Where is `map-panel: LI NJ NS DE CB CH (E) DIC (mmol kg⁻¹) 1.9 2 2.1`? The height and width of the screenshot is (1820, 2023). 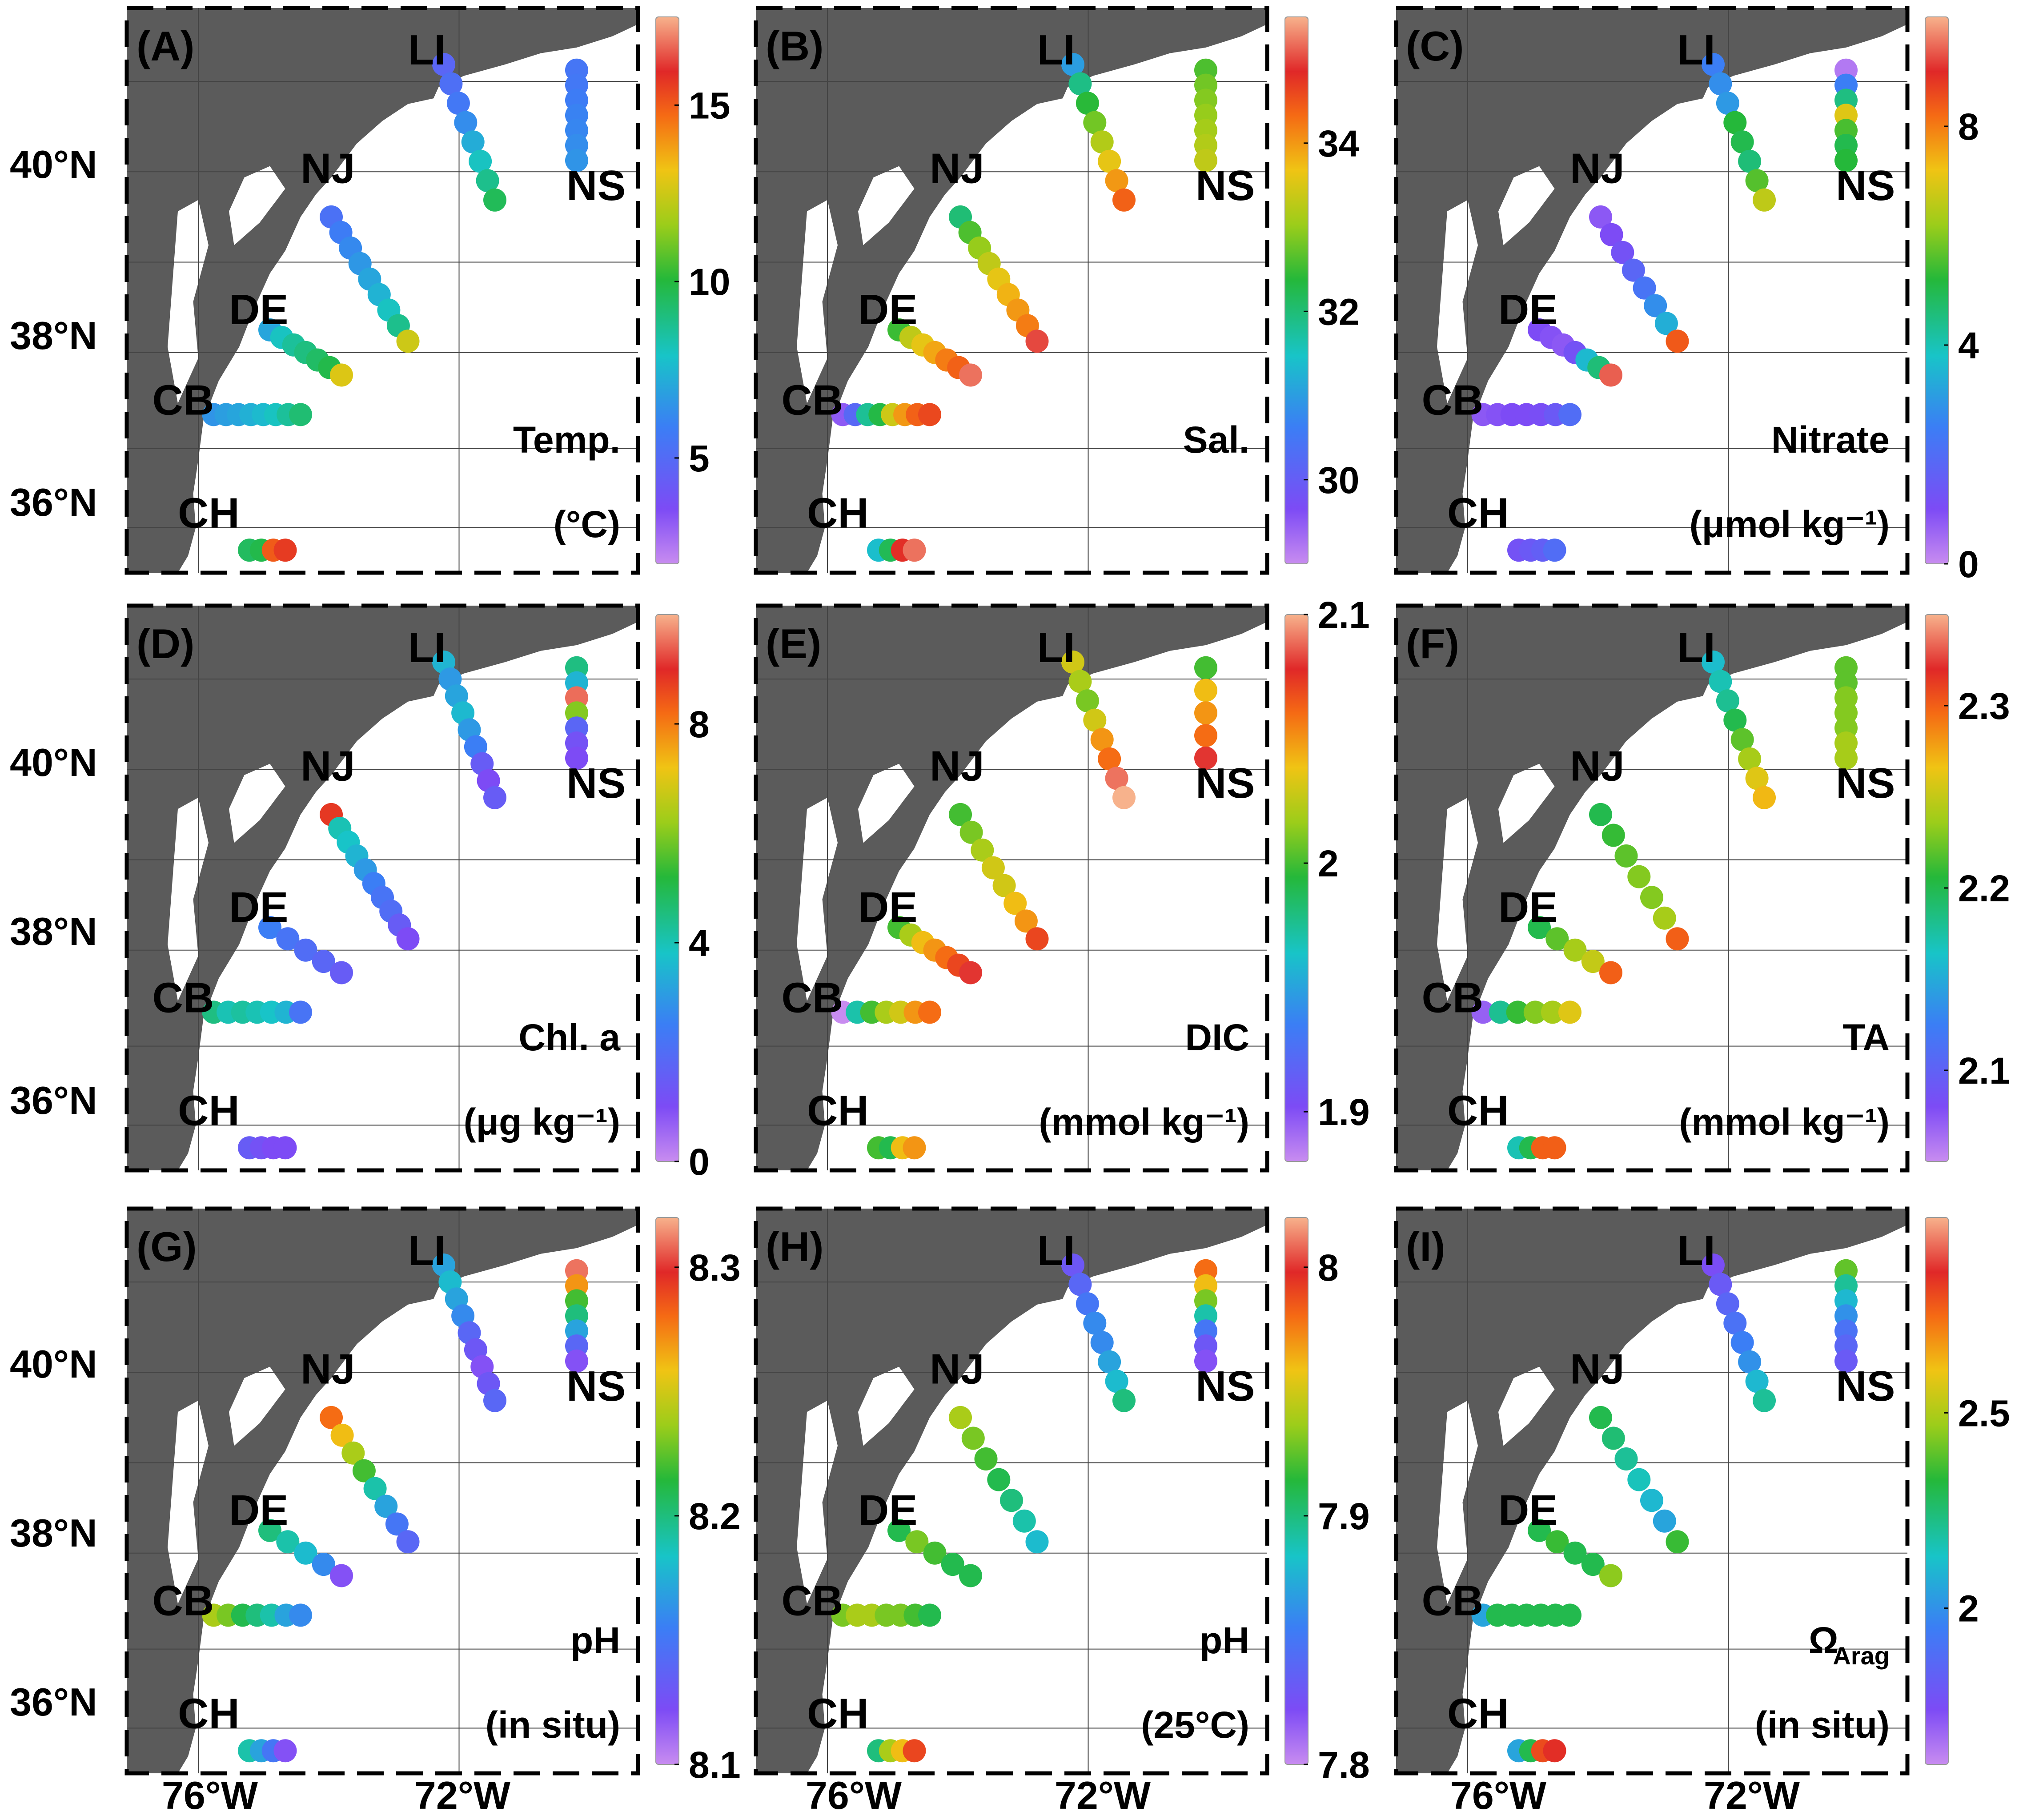
map-panel: LI NJ NS DE CB CH (E) DIC (mmol kg⁻¹) 1.9 2 2.1 is located at coordinates (1062, 883).